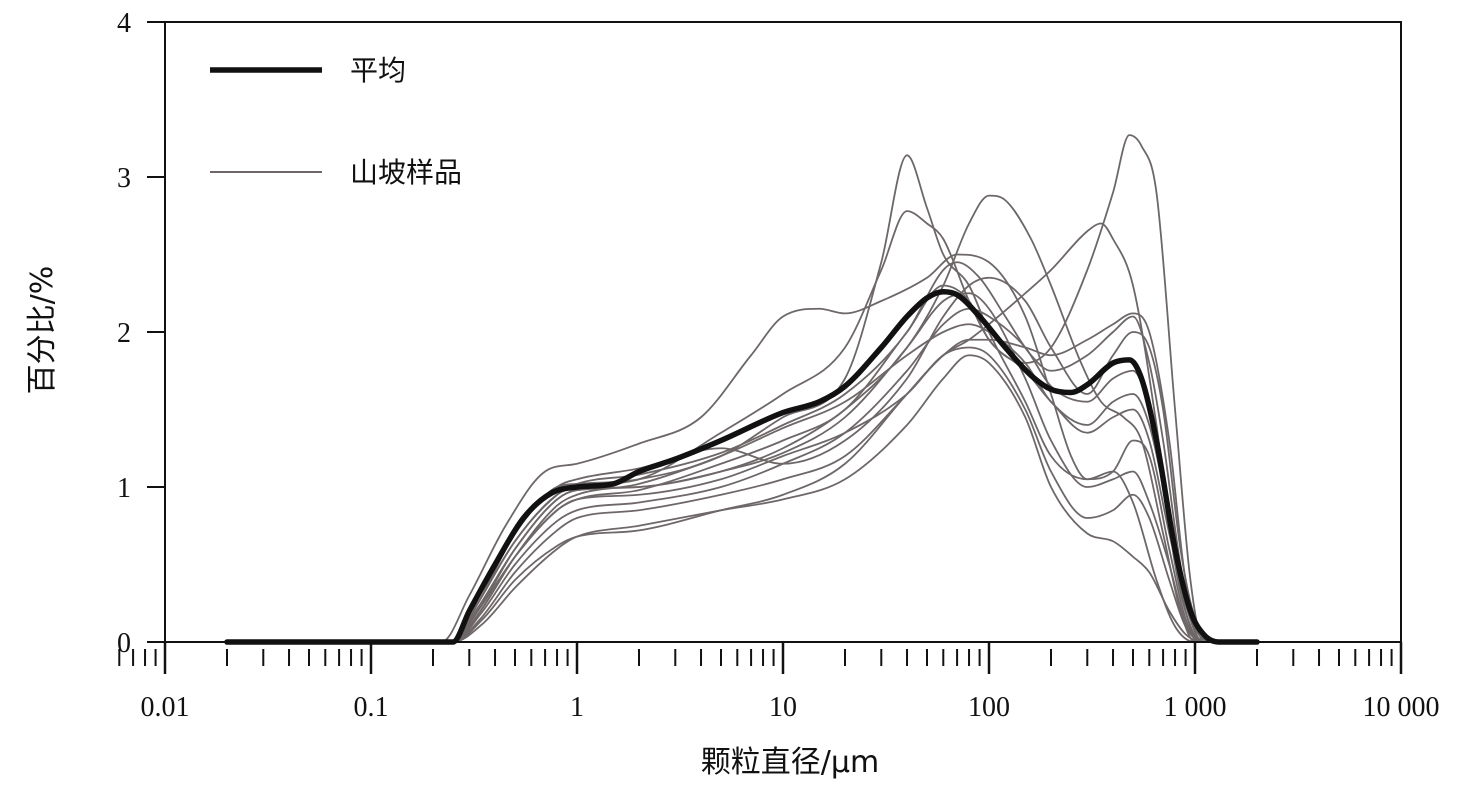  What do you see at coordinates (124, 178) in the screenshot?
I see `y-tick-label: 3` at bounding box center [124, 178].